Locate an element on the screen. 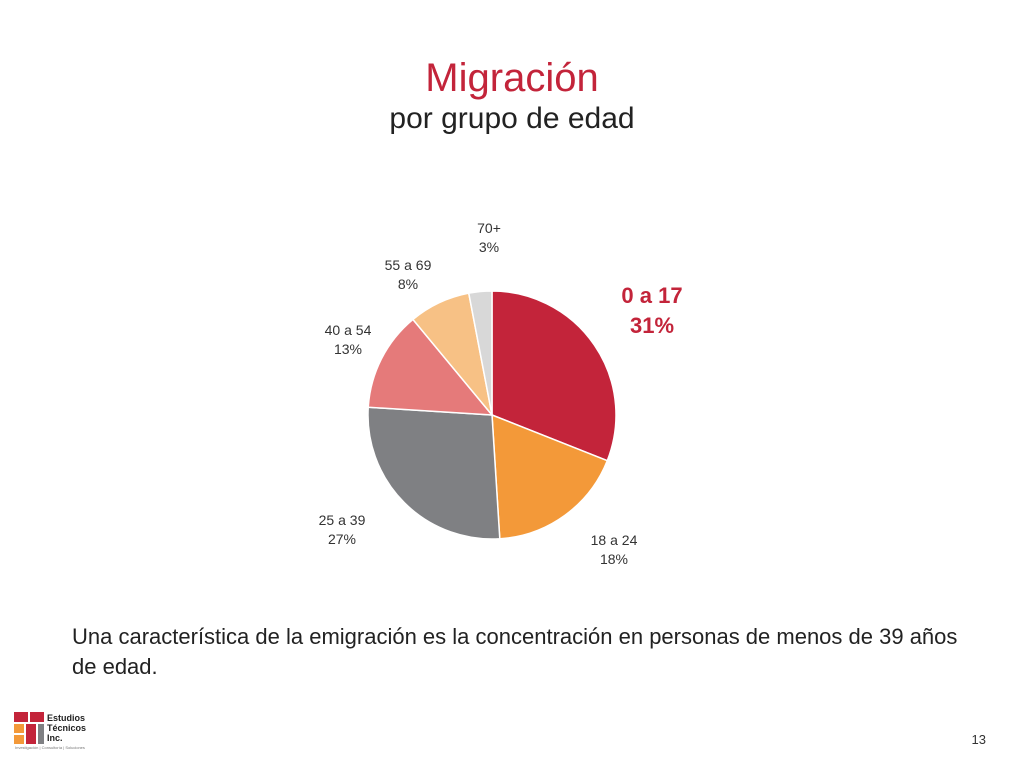  logo-line-2: Técnicos is located at coordinates (67, 728).